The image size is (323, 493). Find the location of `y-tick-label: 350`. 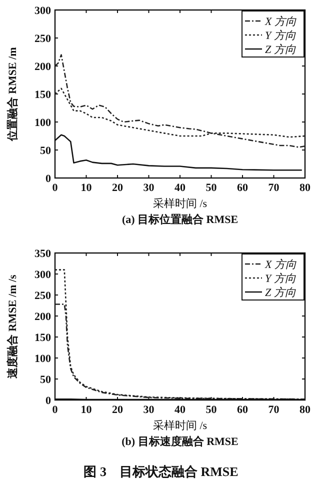

y-tick-label: 350 is located at coordinates (43, 254).